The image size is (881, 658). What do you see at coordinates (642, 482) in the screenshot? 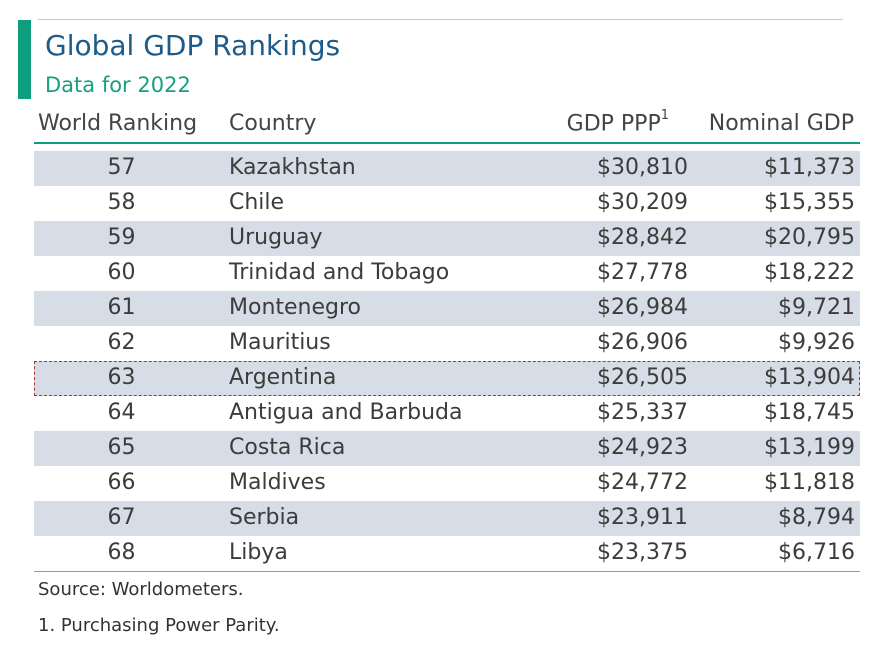
I see `gdp-ppp-cell: $24,772` at bounding box center [642, 482].